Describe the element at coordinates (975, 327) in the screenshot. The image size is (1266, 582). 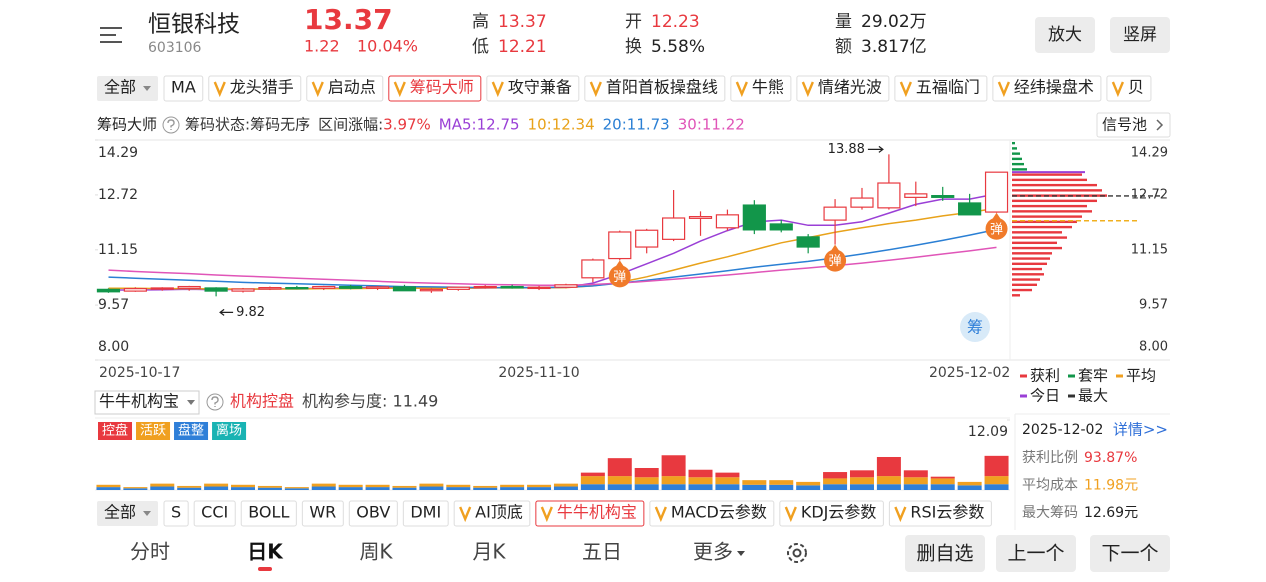
I see `chip-badge` at that location.